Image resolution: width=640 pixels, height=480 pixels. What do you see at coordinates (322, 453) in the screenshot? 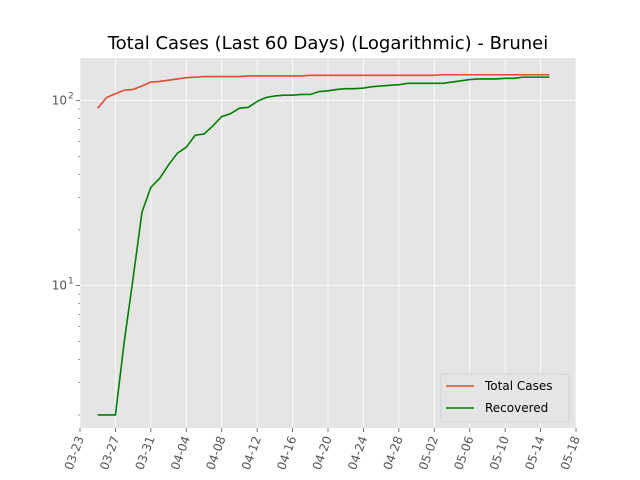
I see `x-tick-label: 04-20` at bounding box center [322, 453].